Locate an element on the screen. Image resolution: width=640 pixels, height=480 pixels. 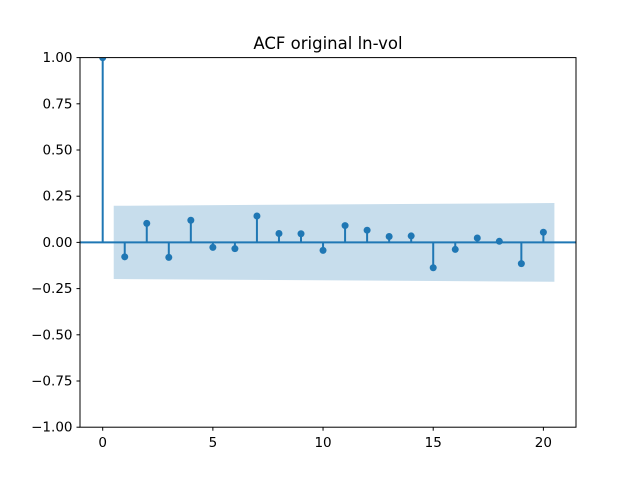
y-tick-label: −0.75 is located at coordinates (51, 382).